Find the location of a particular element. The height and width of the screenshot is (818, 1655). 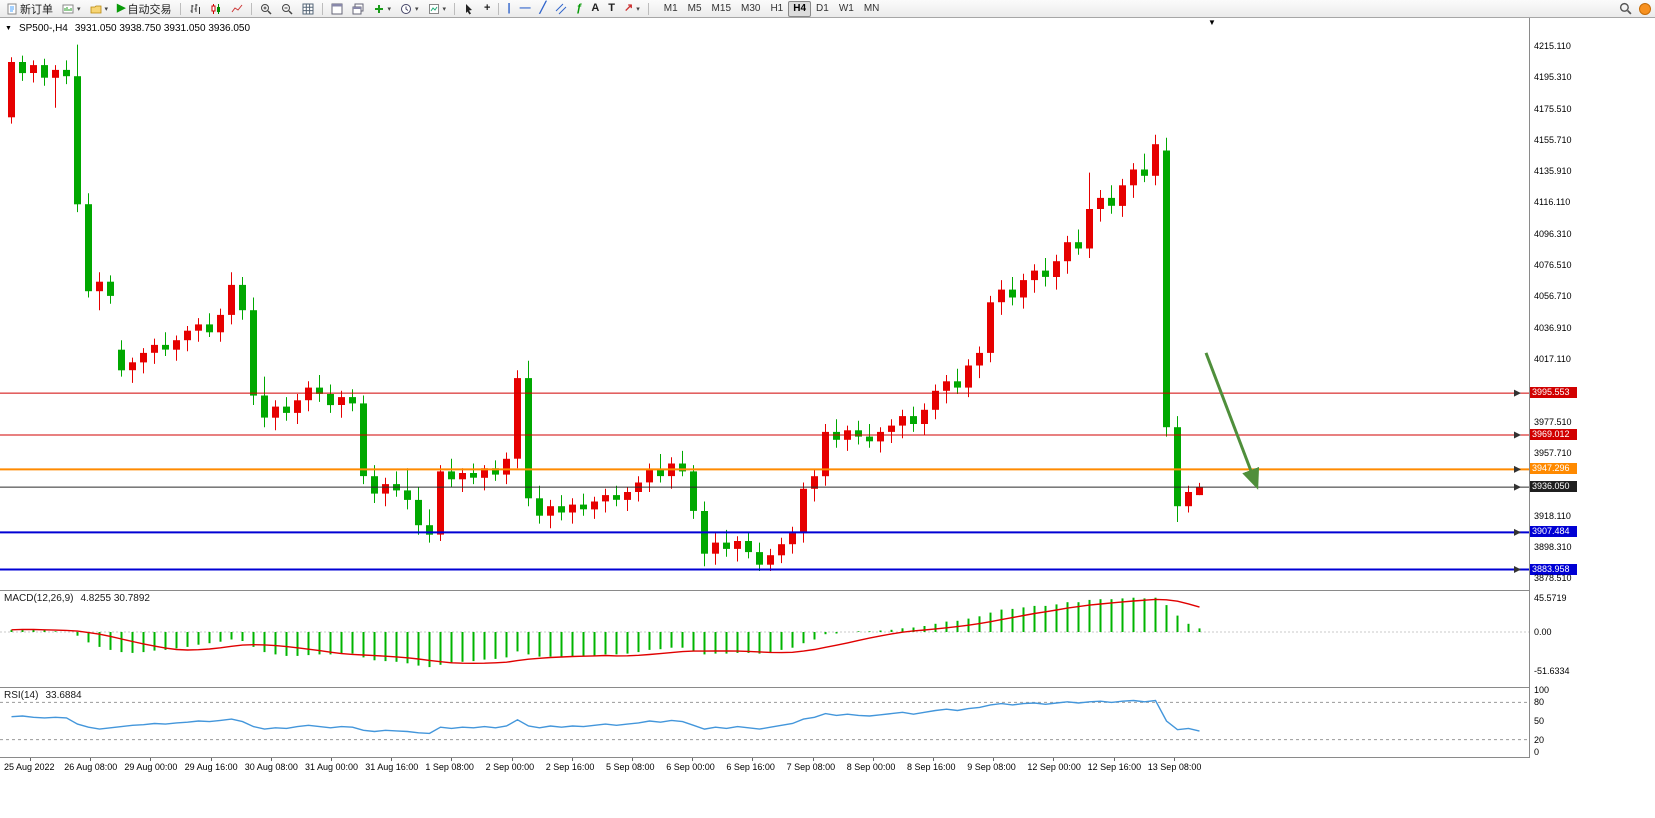

auto-trading-button: ▶ 自动交易 is located at coordinates (144, 9).